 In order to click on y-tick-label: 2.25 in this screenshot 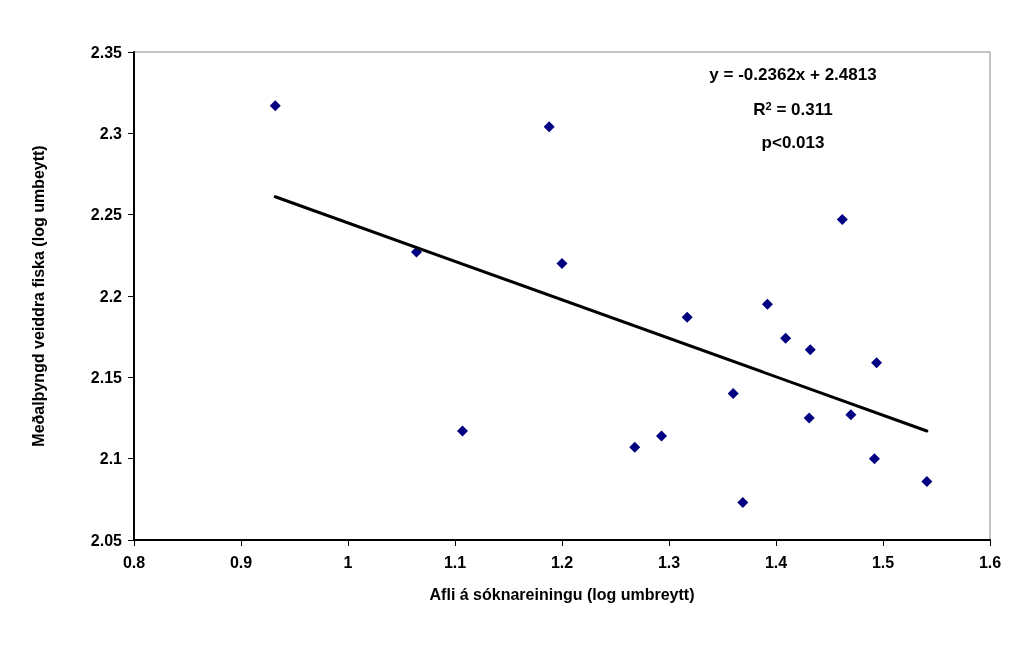, I will do `click(106, 215)`.